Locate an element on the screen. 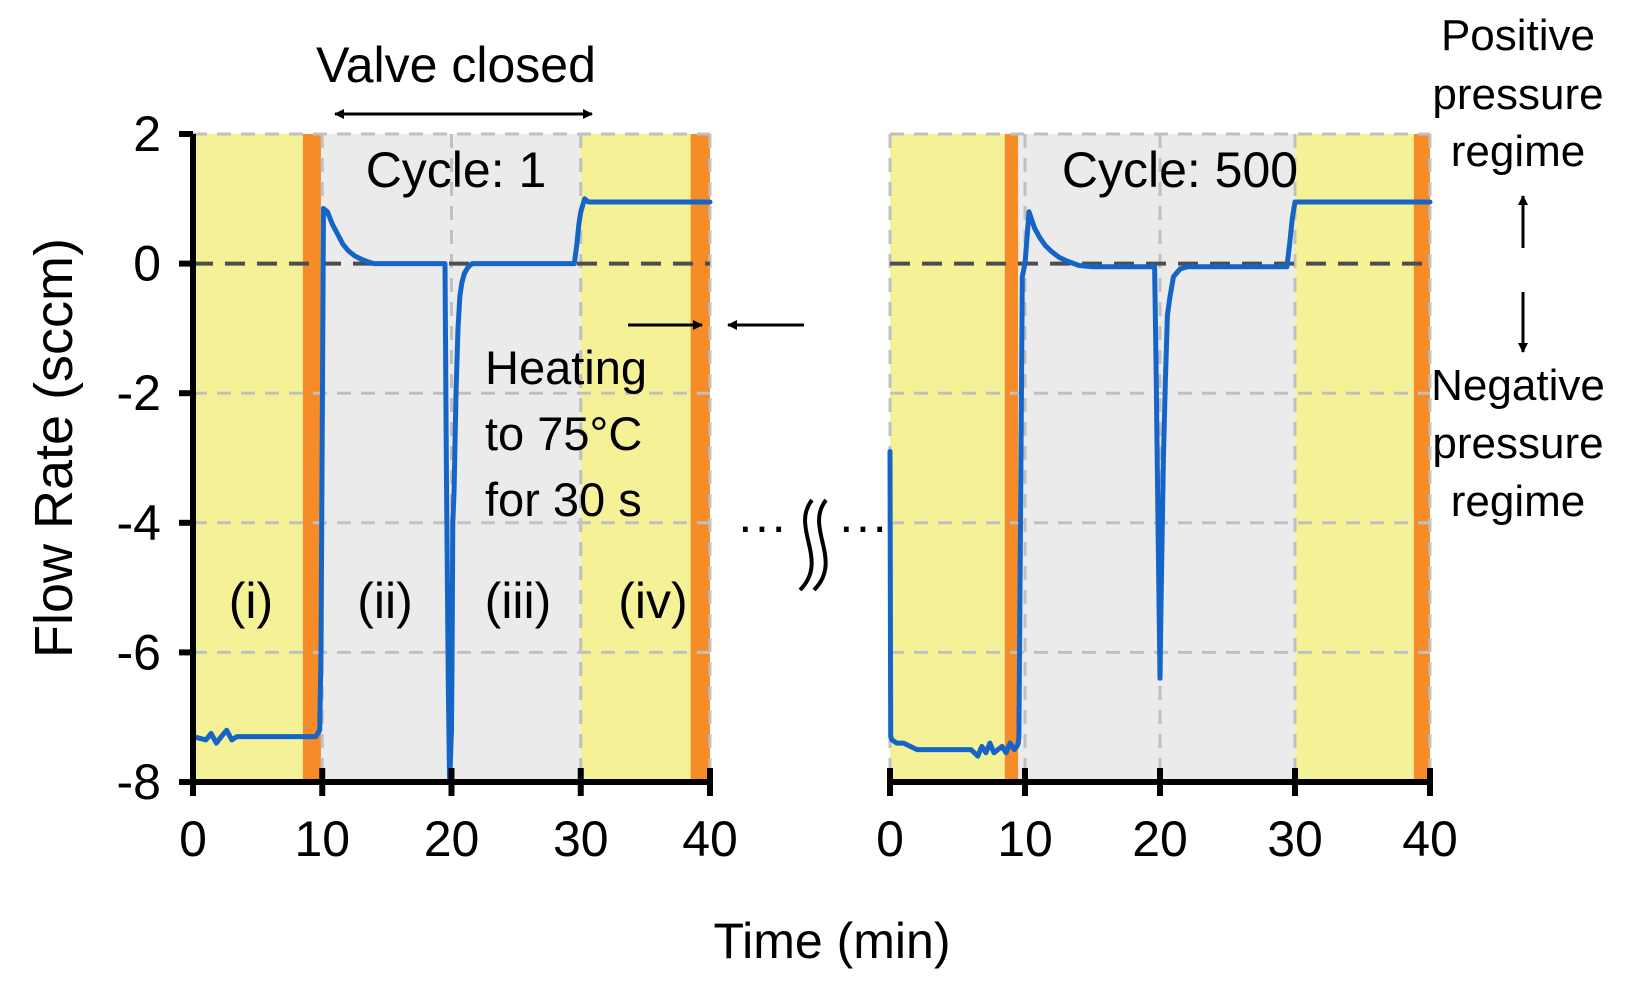 This screenshot has width=1629, height=985. axis-break-dots-right: ··· is located at coordinates (863, 526).